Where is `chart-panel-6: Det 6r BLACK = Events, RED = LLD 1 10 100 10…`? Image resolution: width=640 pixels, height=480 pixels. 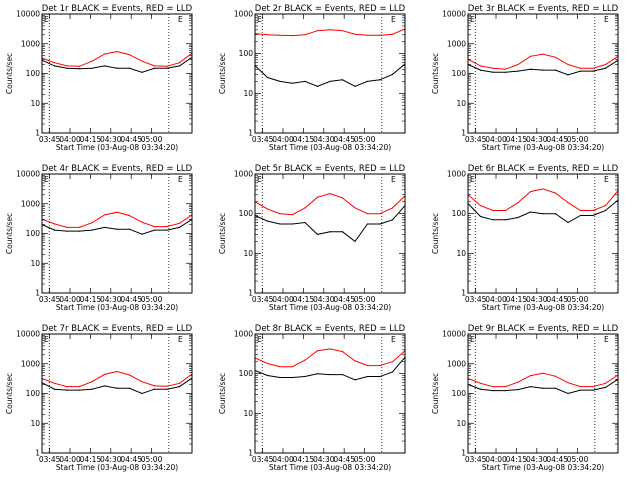 chart-panel-6: Det 6r BLACK = Events, RED = LLD 1 10 100 10… is located at coordinates (525, 238).